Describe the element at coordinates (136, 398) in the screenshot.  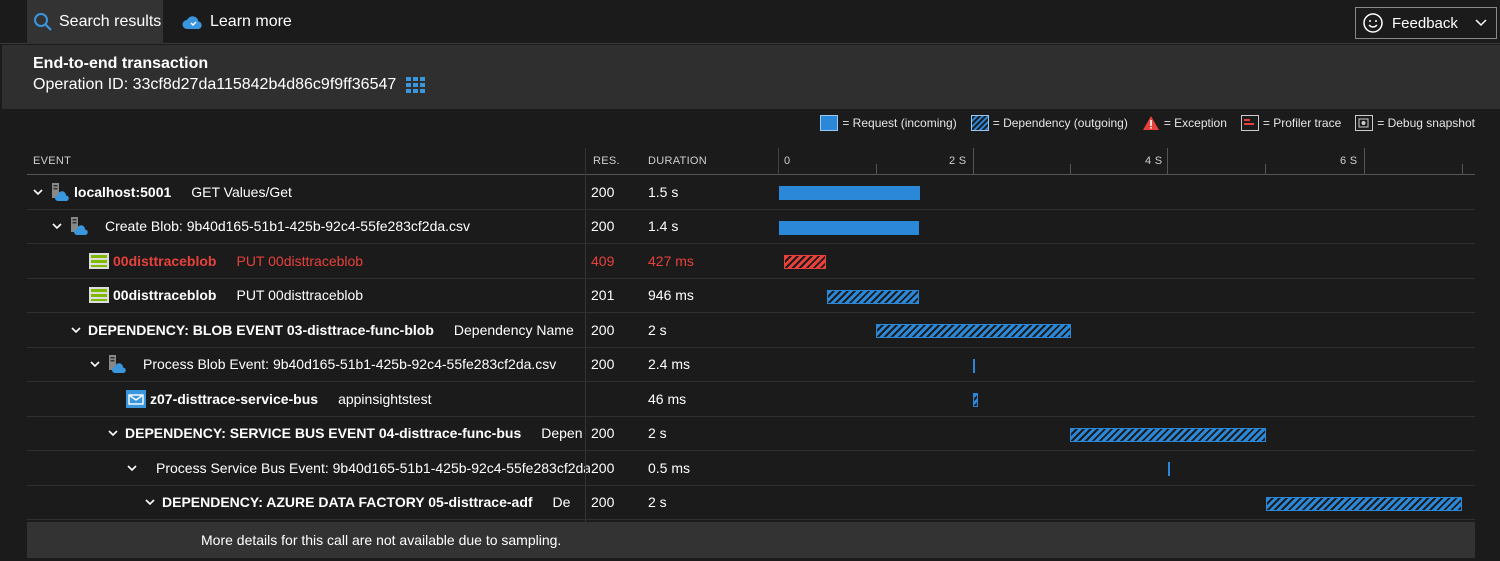
I see `service-bus-icon` at that location.